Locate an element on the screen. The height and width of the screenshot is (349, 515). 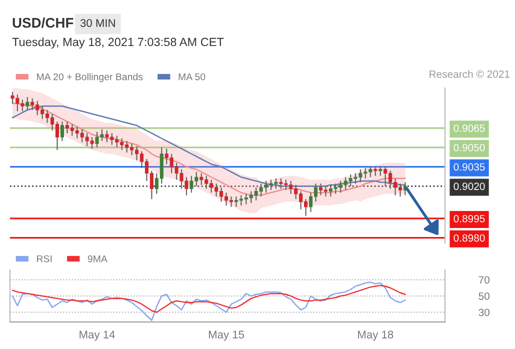
y-tick-label: 0.9050 is located at coordinates (469, 148).